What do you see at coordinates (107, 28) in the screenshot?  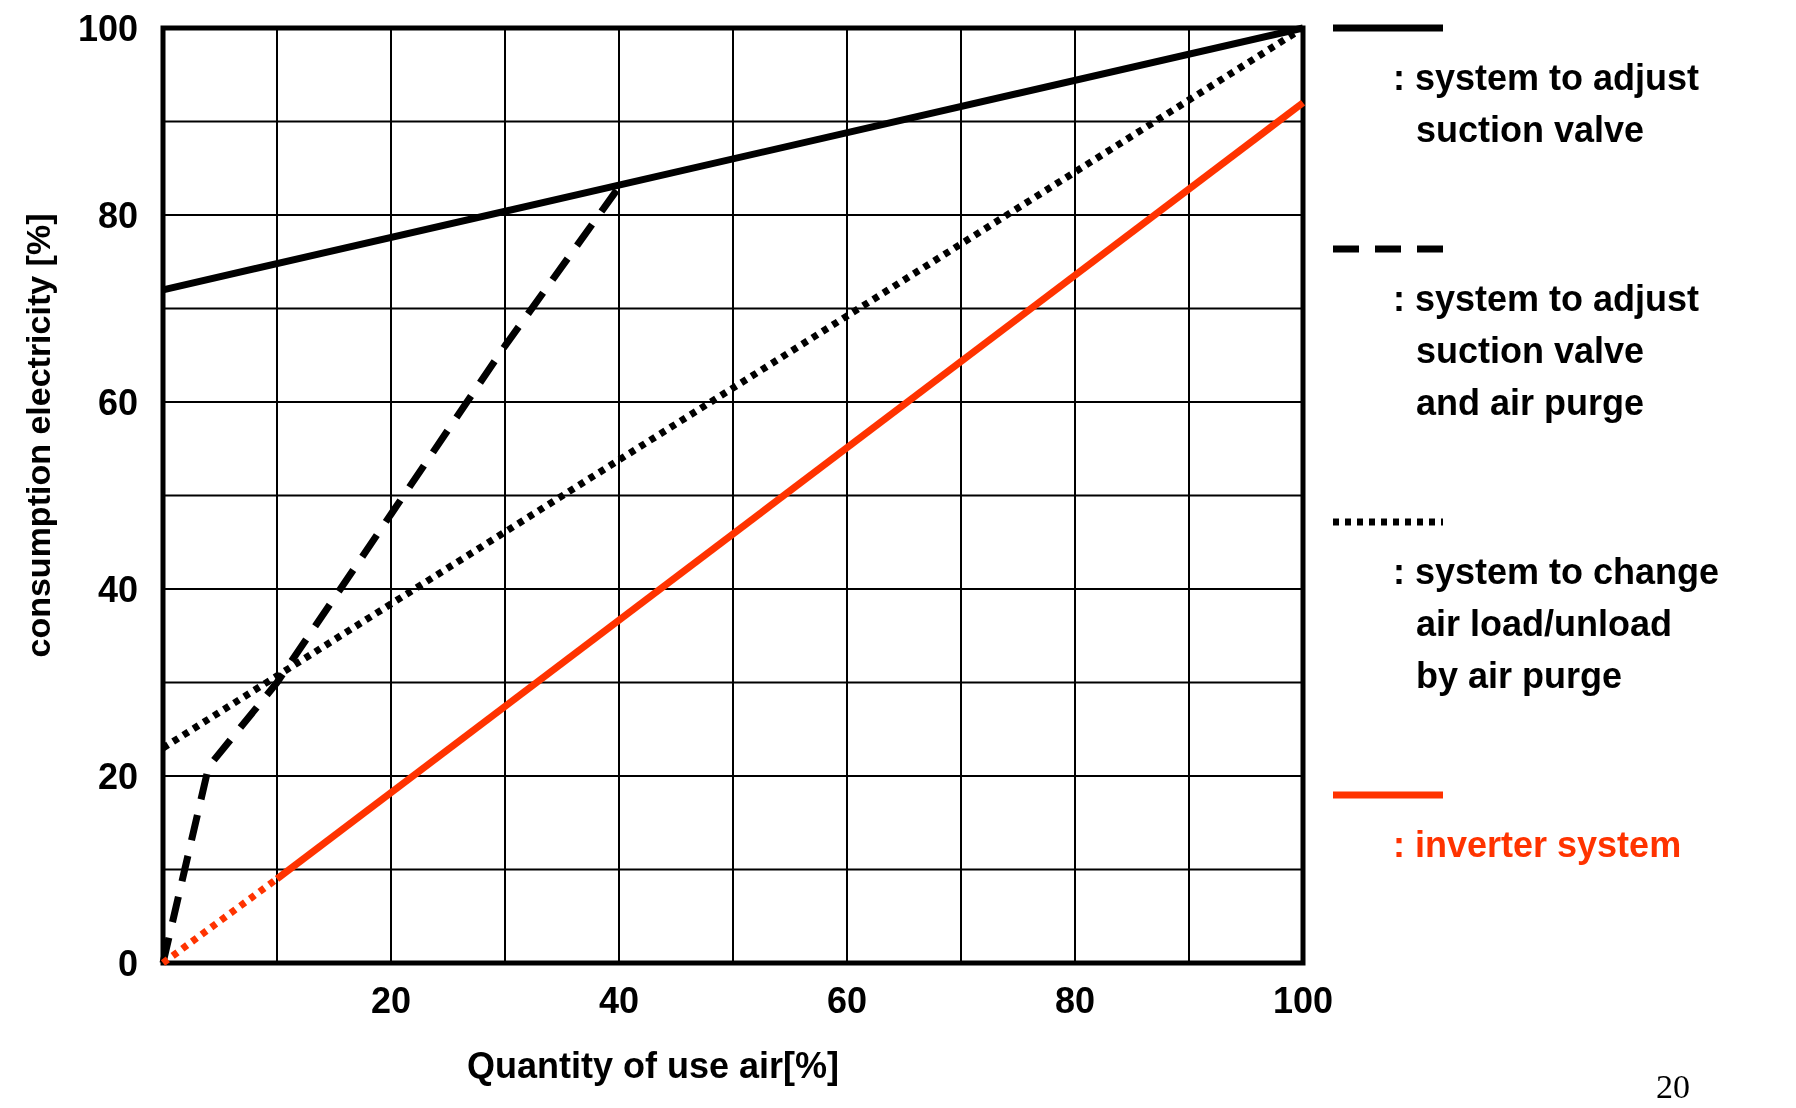 I see `y-tick-label: 100` at bounding box center [107, 28].